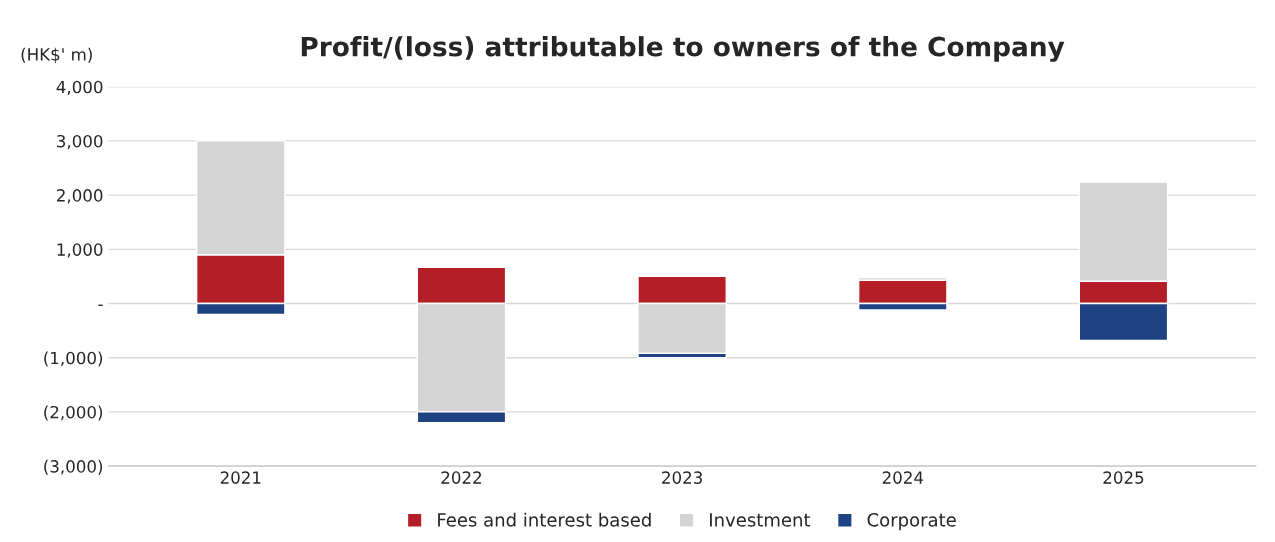 The width and height of the screenshot is (1275, 542). I want to click on x-tick-label: 2025, so click(1123, 477).